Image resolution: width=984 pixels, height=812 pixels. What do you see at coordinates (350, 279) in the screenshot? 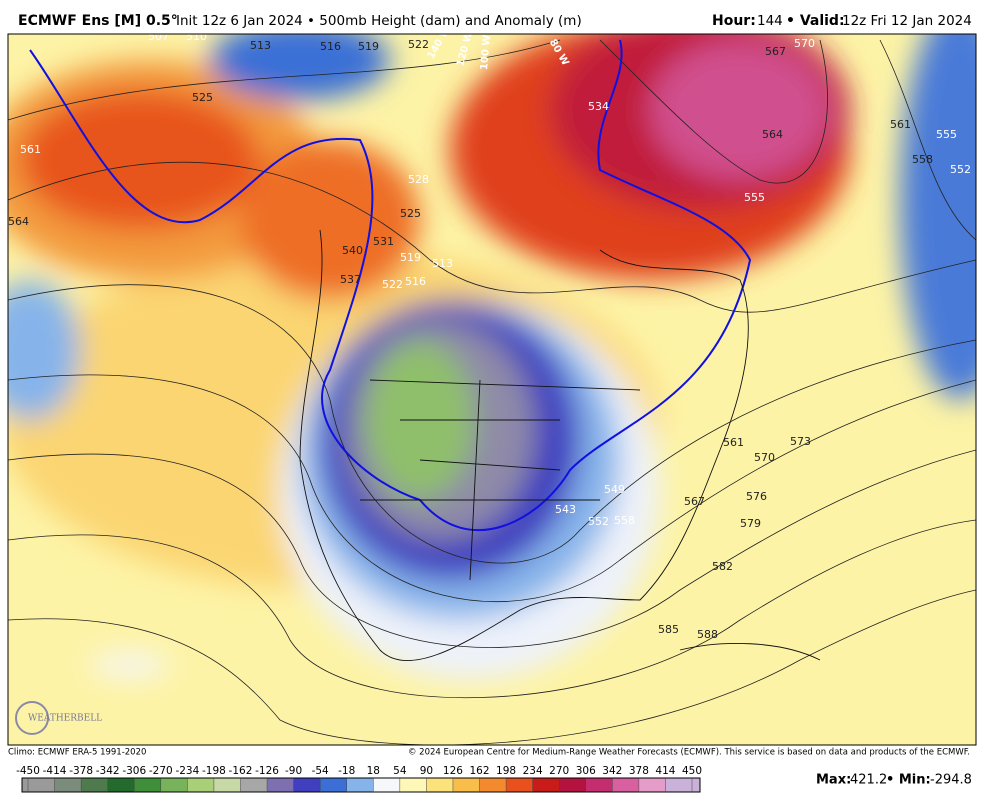
I see `contour-label: 537` at bounding box center [350, 279].